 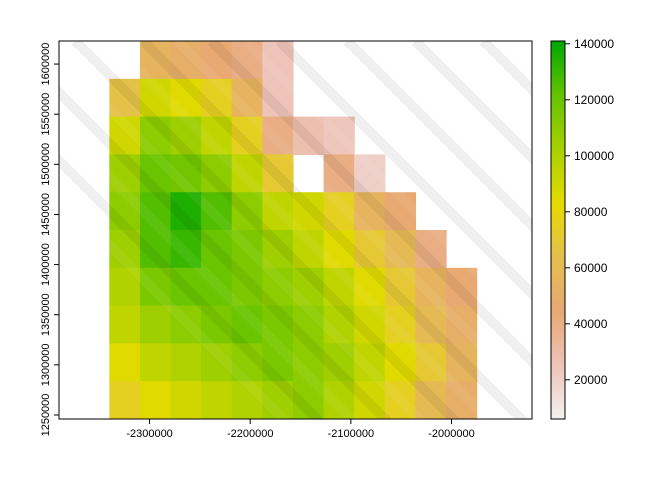 I want to click on colorbar-tick-label: 120000, so click(x=594, y=100).